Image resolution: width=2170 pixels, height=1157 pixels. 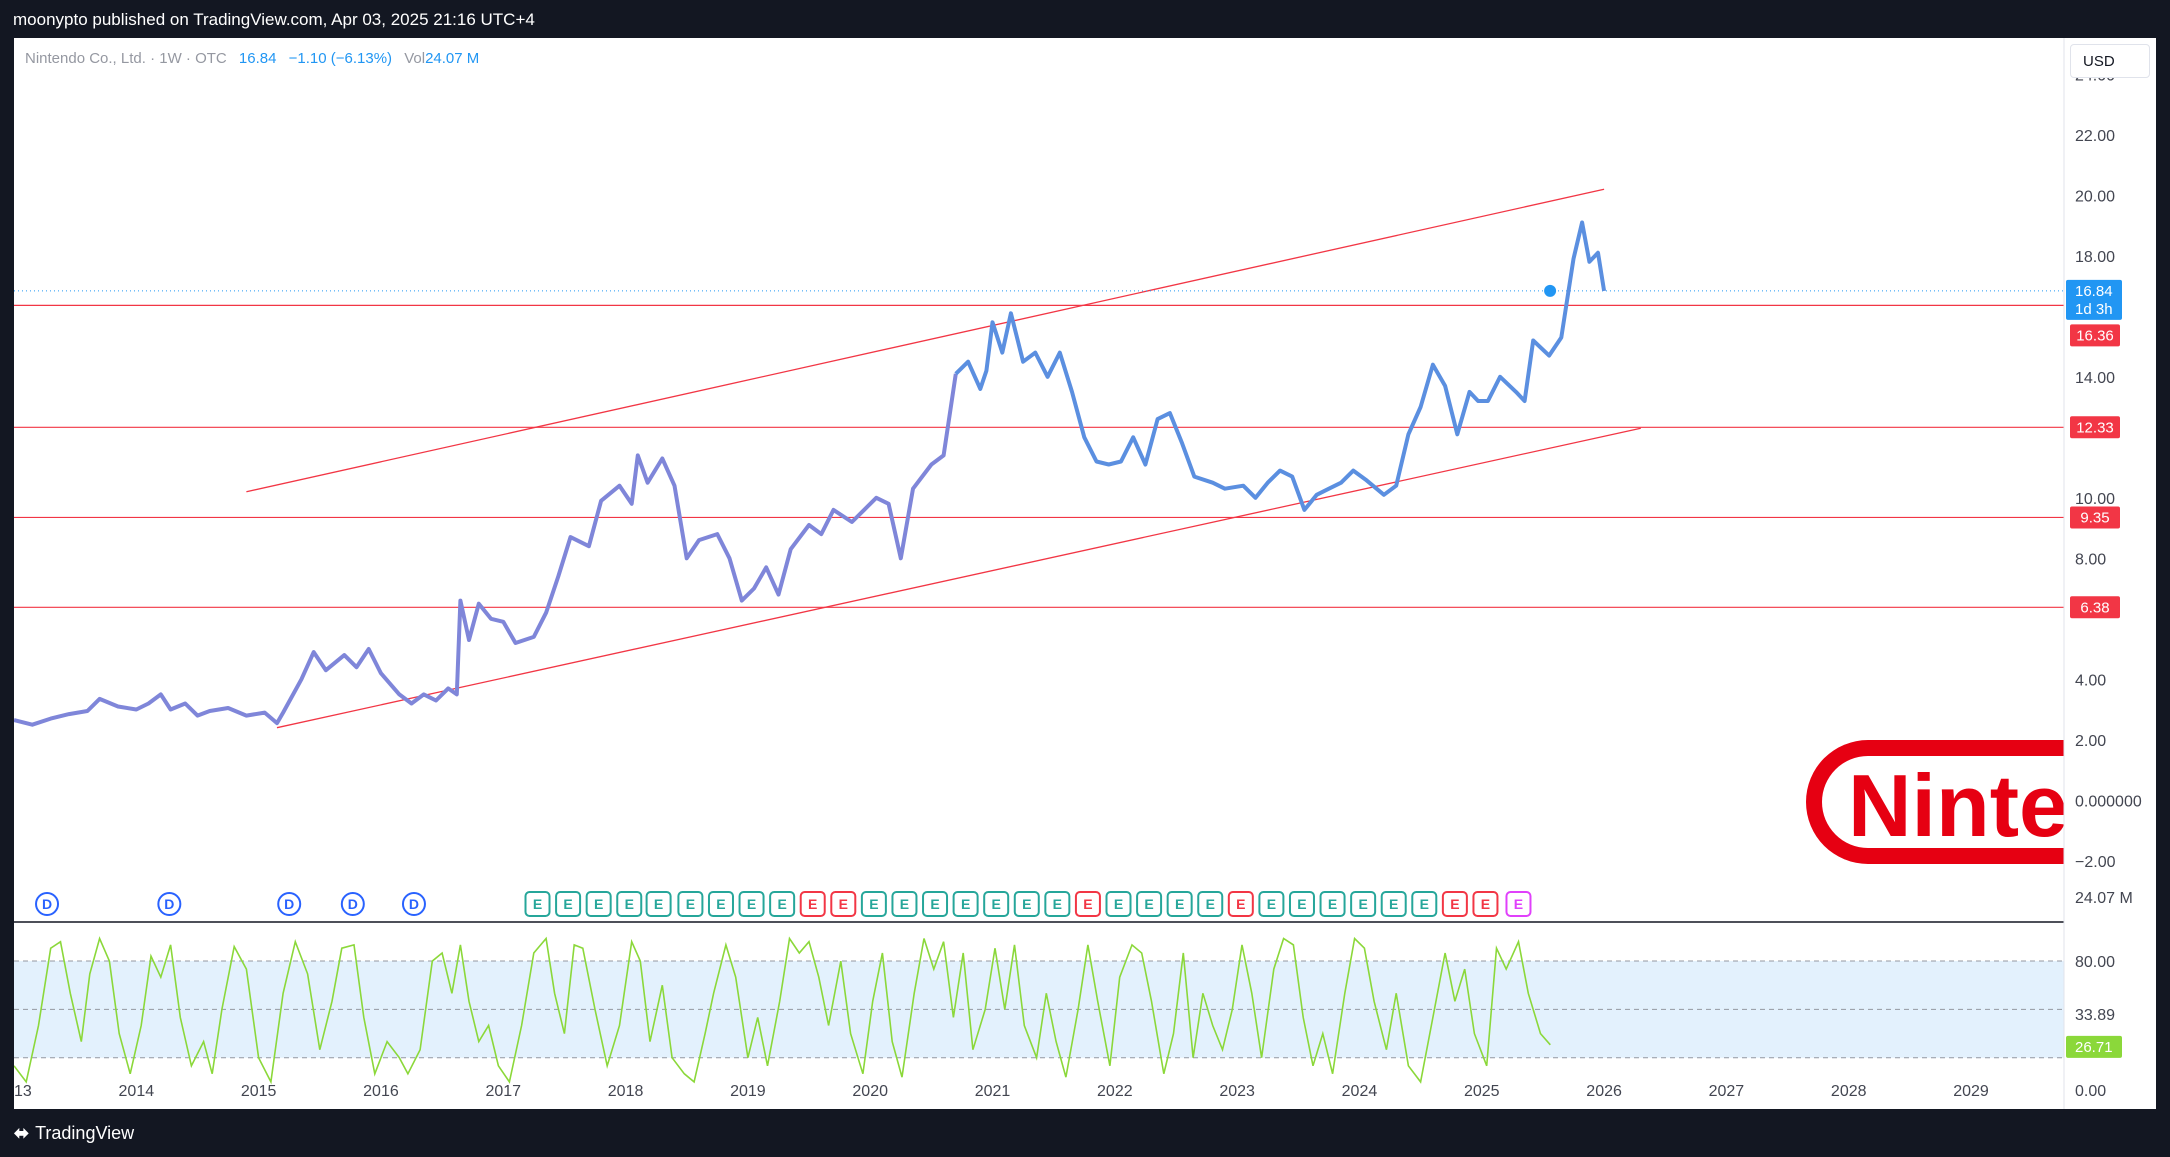 I want to click on price-axis-tick: 8.00, so click(x=2090, y=559).